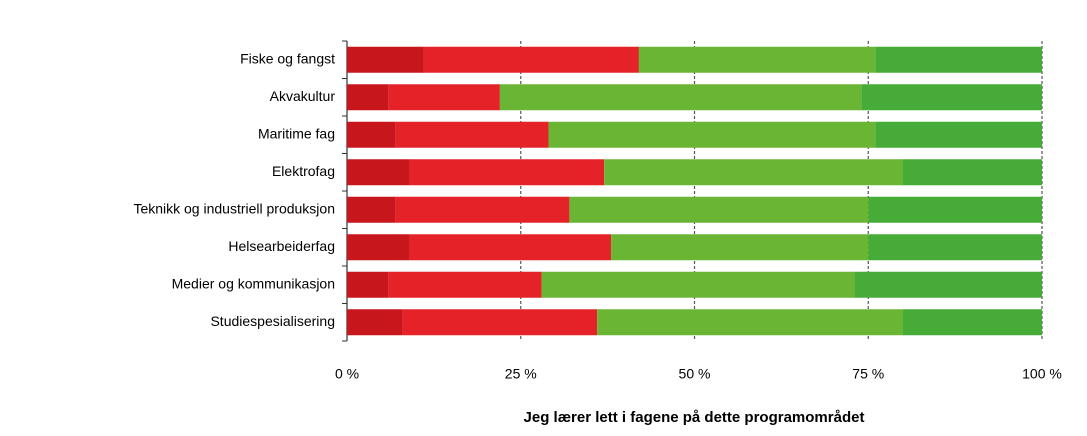  I want to click on y-tick-label: Teknikk og industriell produksjon, so click(234, 208).